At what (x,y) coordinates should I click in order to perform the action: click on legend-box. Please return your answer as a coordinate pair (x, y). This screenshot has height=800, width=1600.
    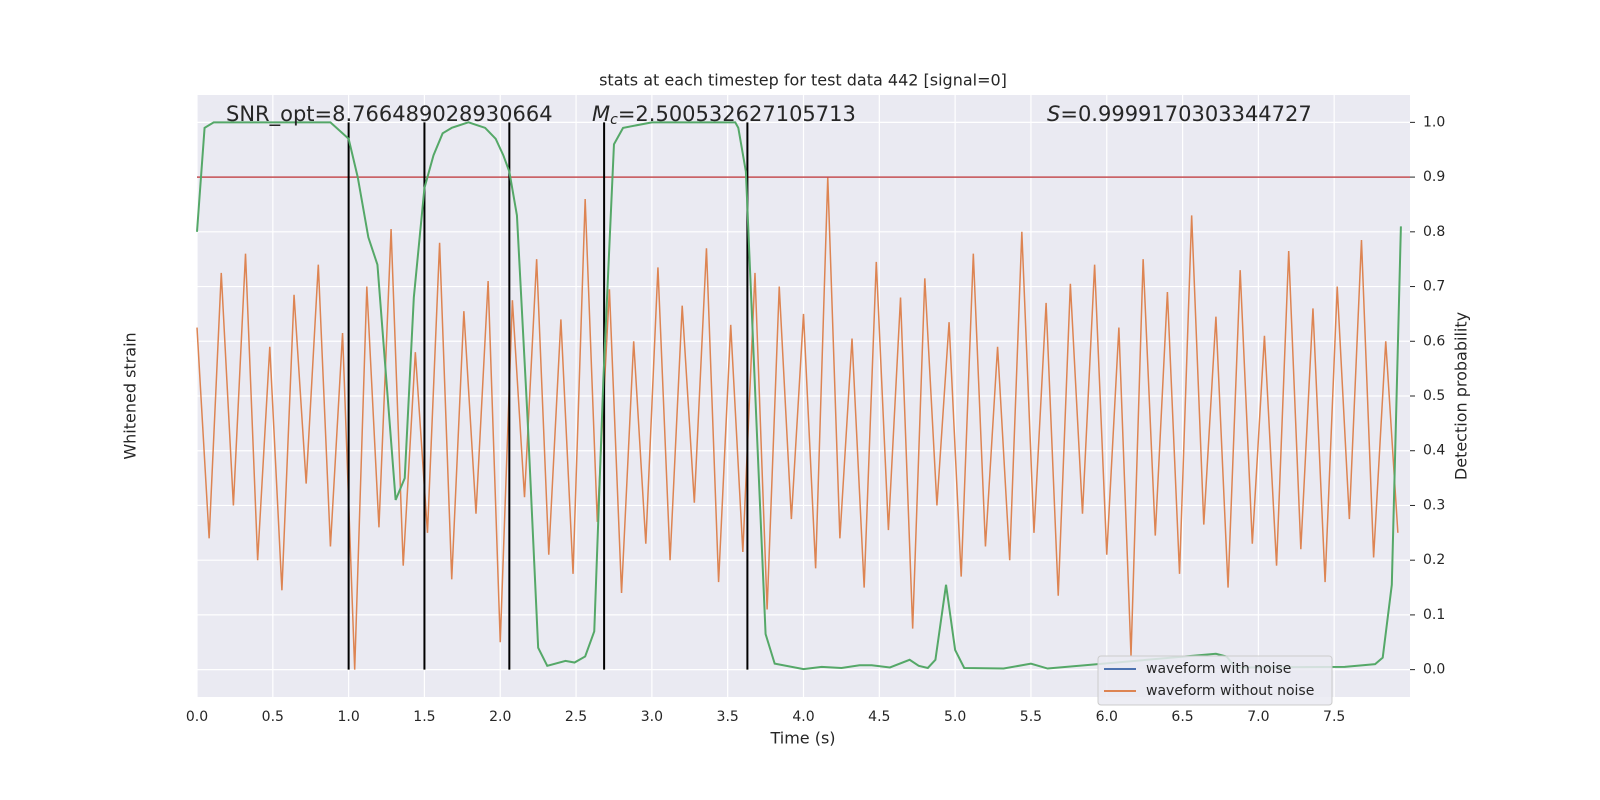
    Looking at the image, I should click on (1215, 680).